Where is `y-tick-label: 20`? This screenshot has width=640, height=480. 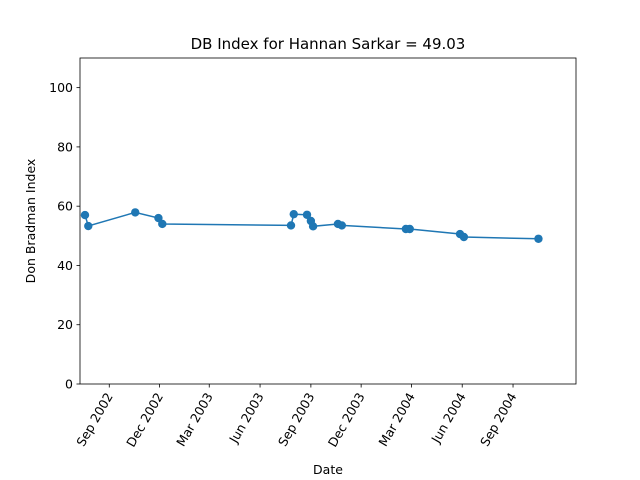 y-tick-label: 20 is located at coordinates (65, 324).